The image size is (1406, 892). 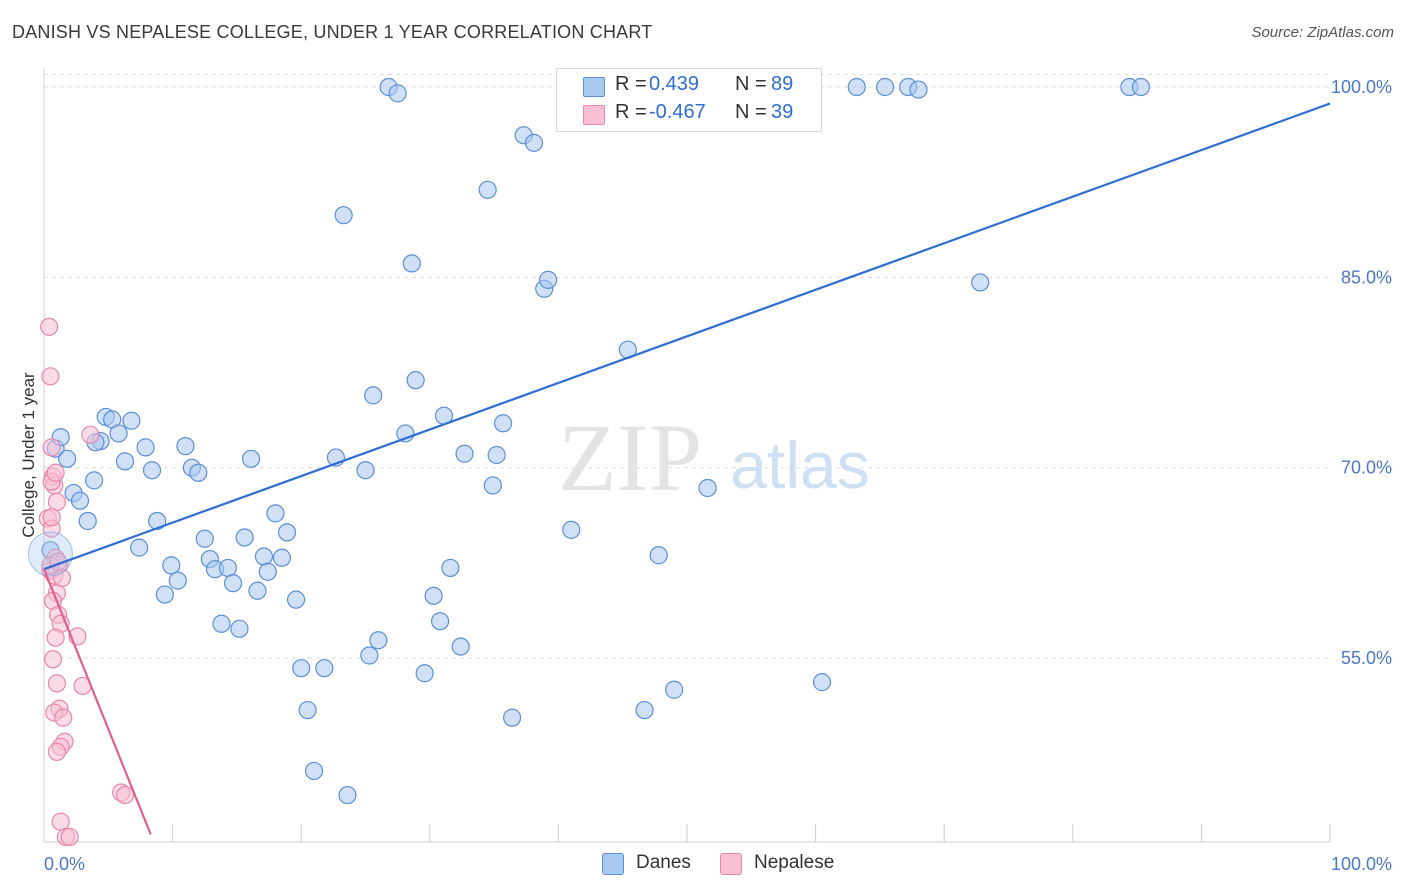 I want to click on danes-swatch, so click(x=594, y=87).